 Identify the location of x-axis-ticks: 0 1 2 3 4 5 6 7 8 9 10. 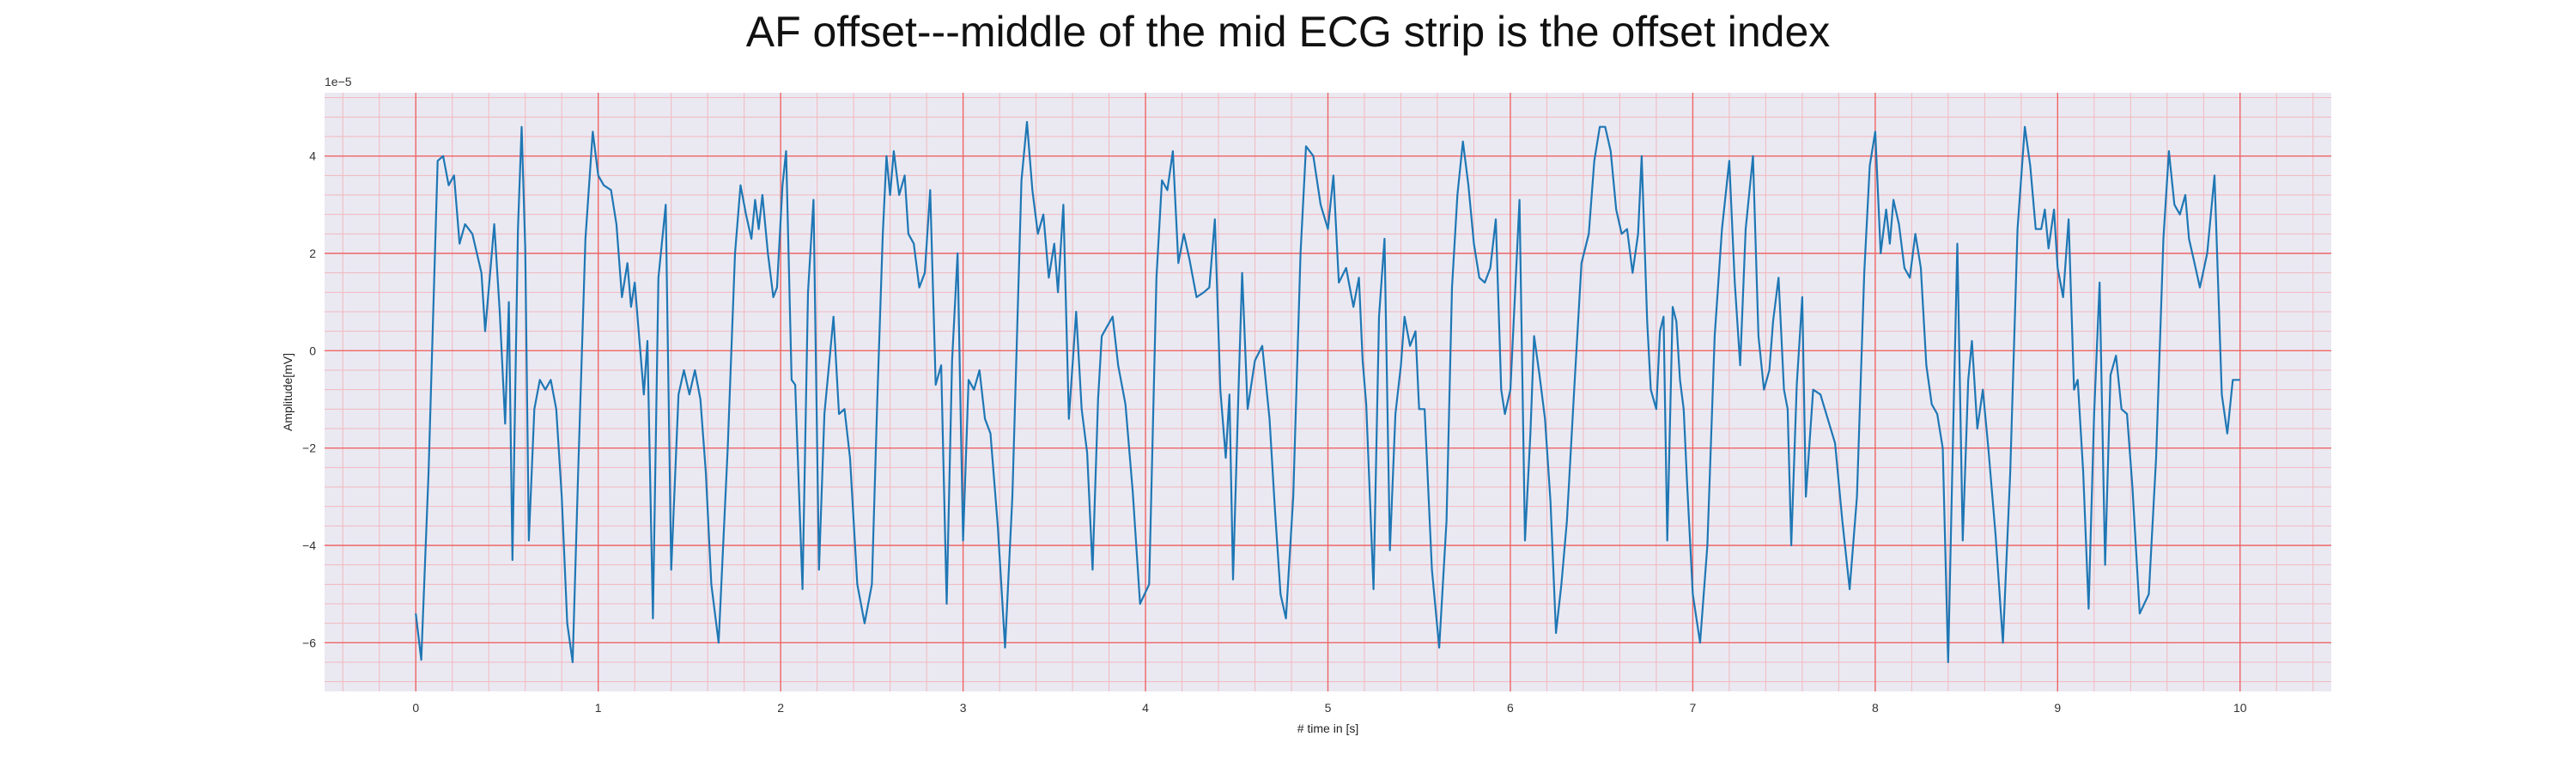
(1329, 708).